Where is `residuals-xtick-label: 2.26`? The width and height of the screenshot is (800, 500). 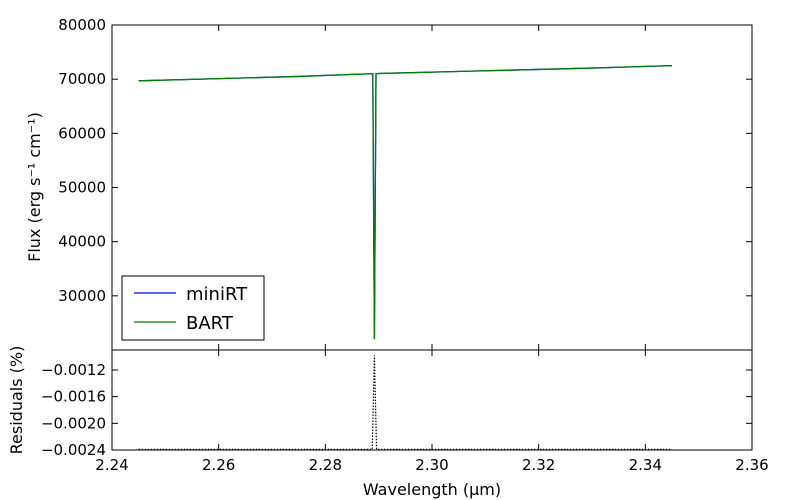 residuals-xtick-label: 2.26 is located at coordinates (218, 465).